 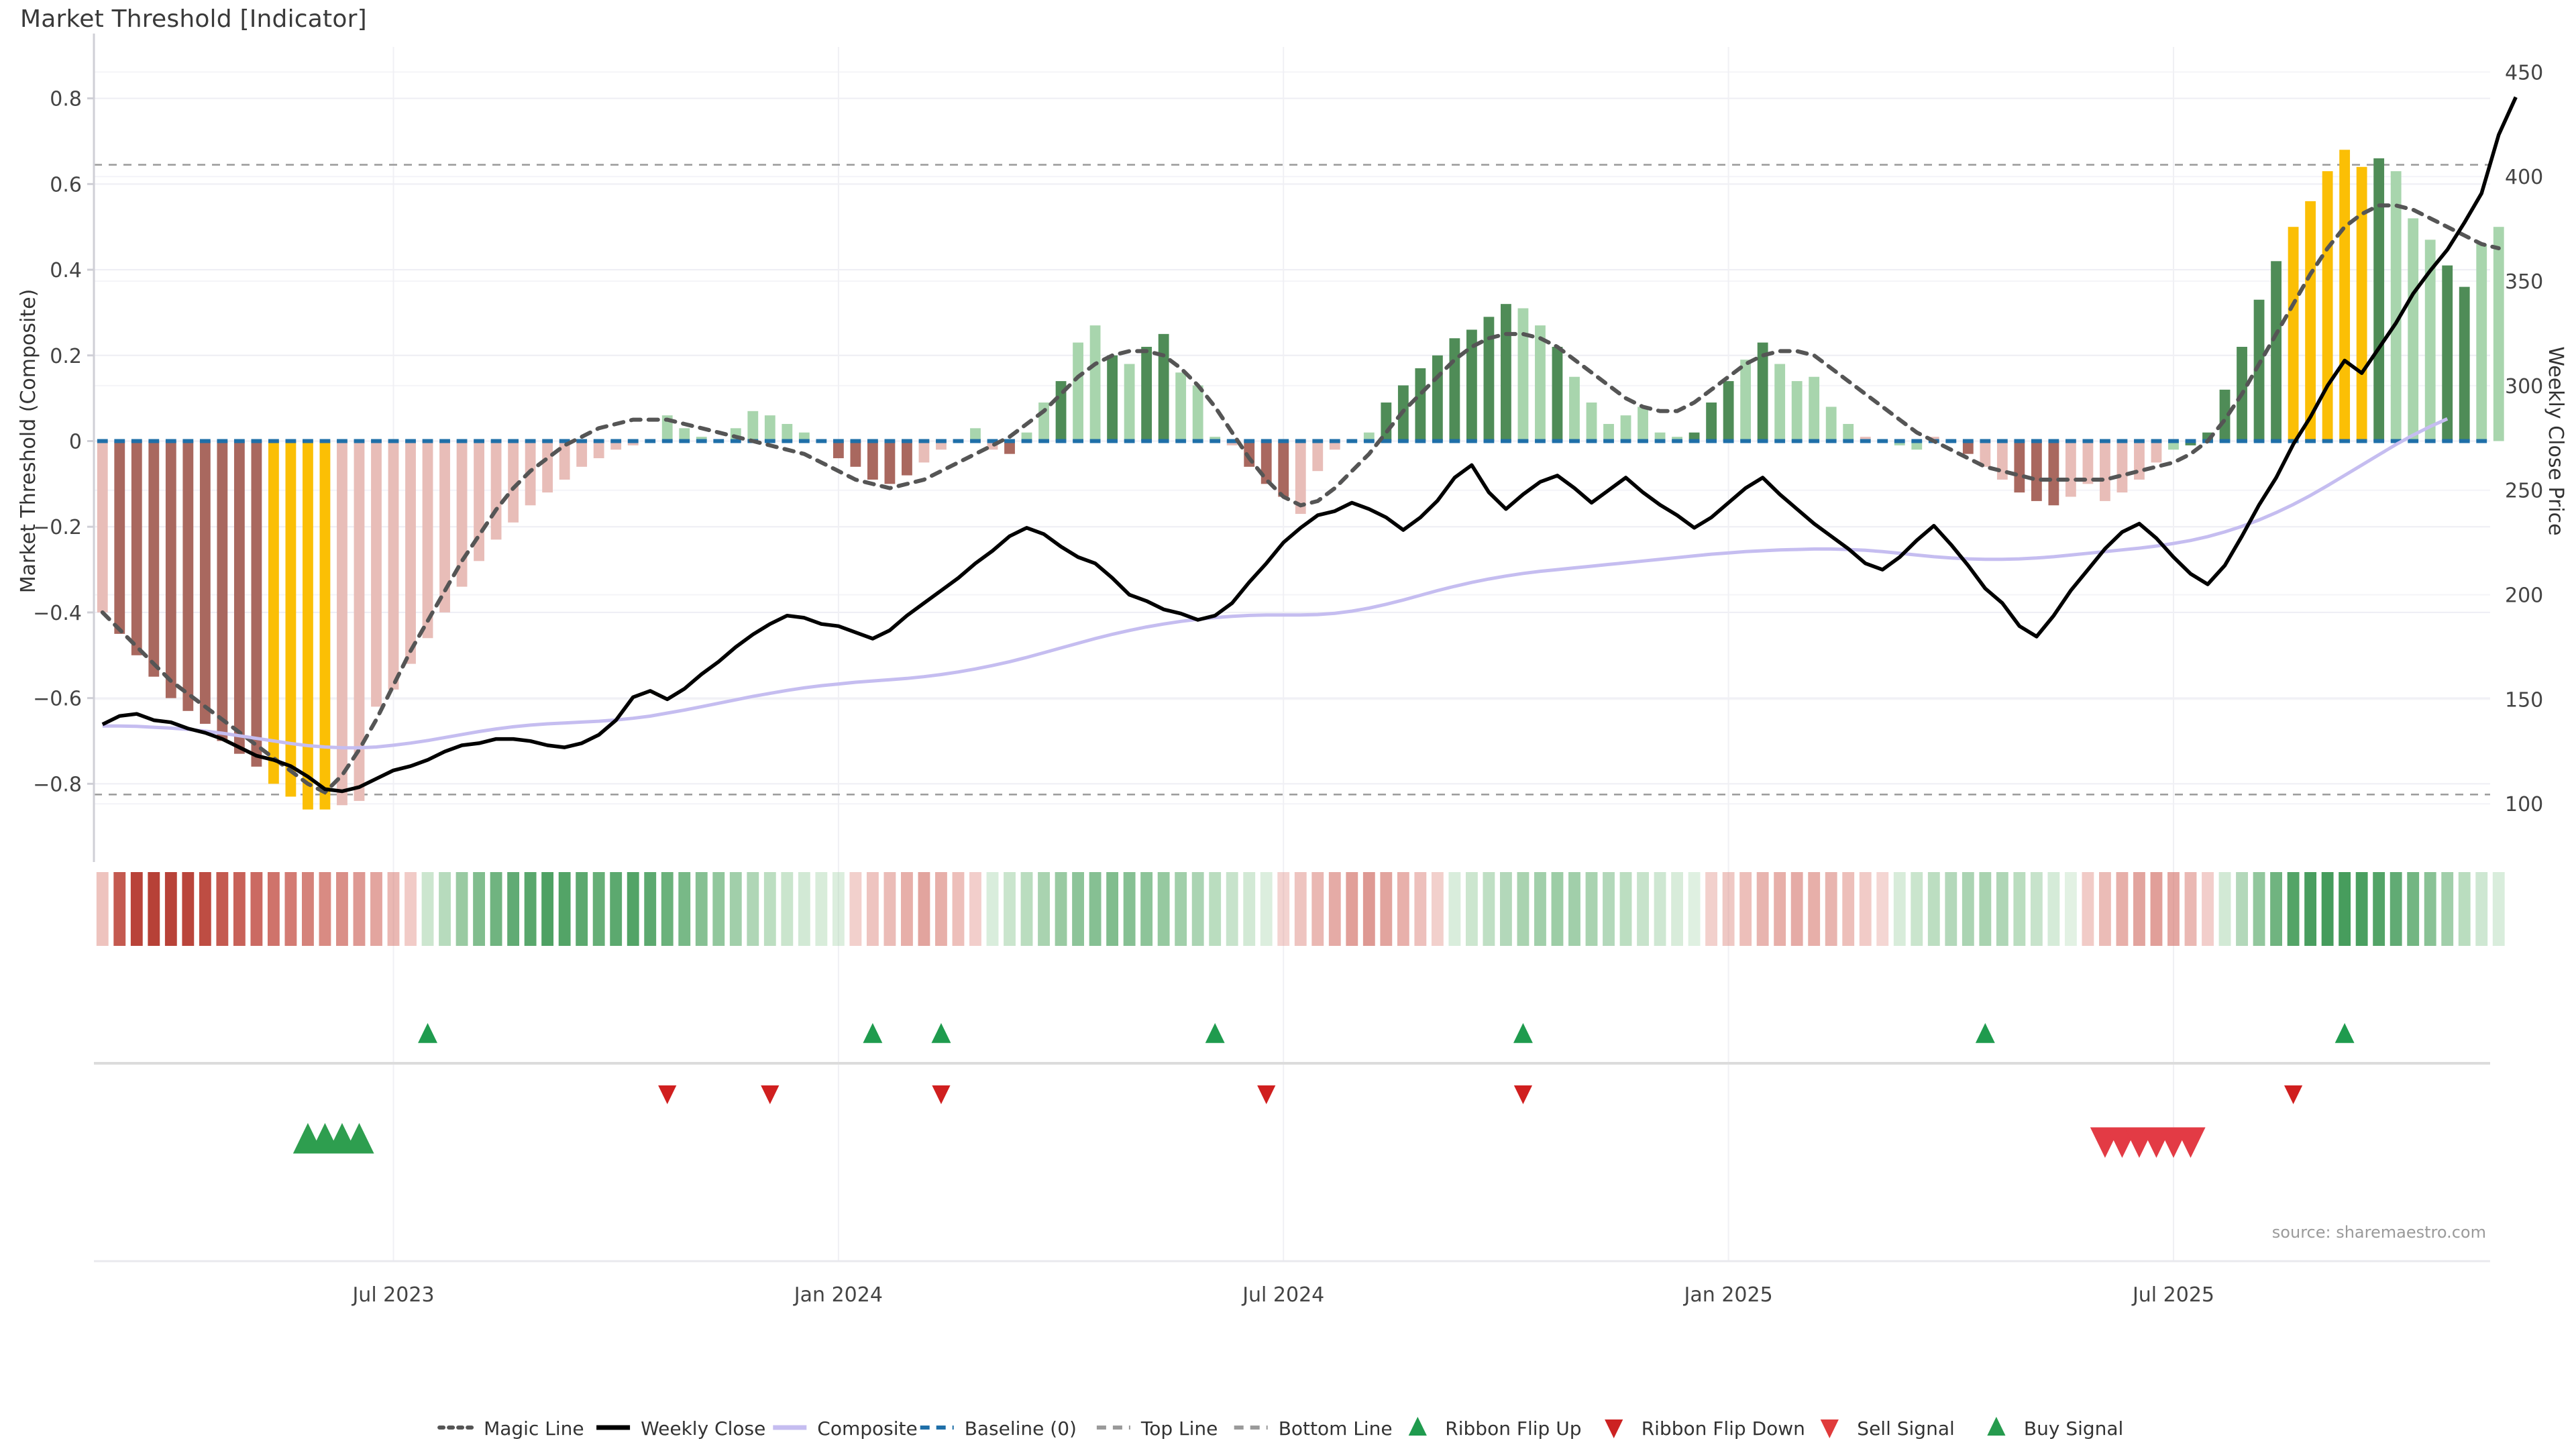 What do you see at coordinates (66, 270) in the screenshot?
I see `left-axis-tick: 0.4` at bounding box center [66, 270].